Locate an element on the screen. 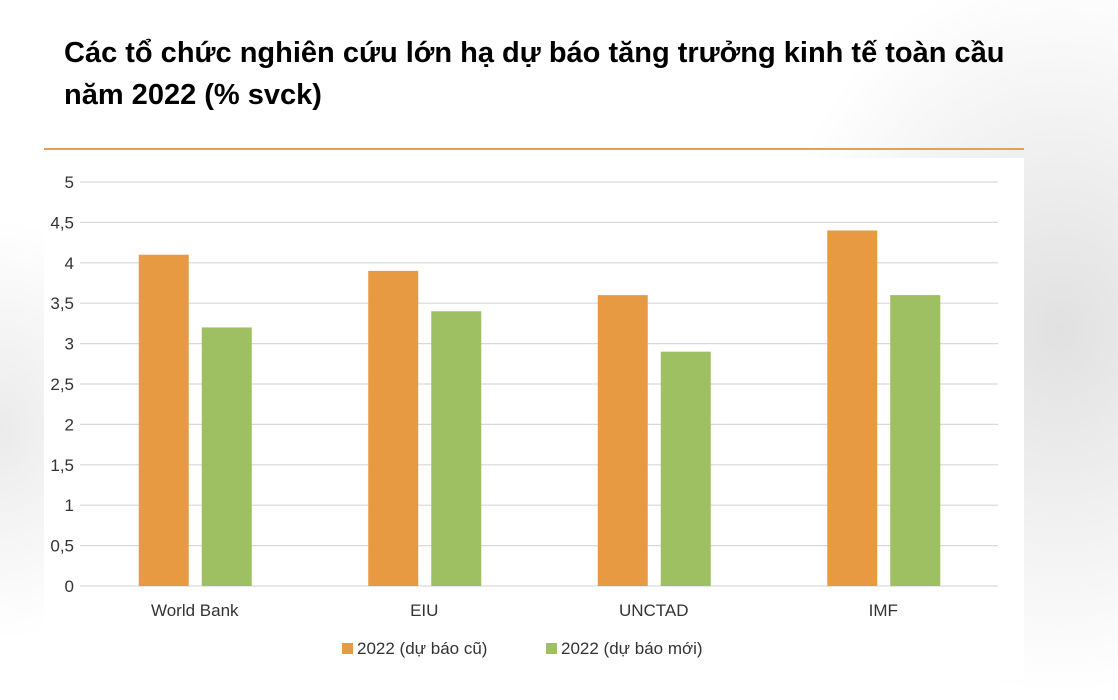 The width and height of the screenshot is (1118, 700). y-tick-label: 1,5 is located at coordinates (62, 465).